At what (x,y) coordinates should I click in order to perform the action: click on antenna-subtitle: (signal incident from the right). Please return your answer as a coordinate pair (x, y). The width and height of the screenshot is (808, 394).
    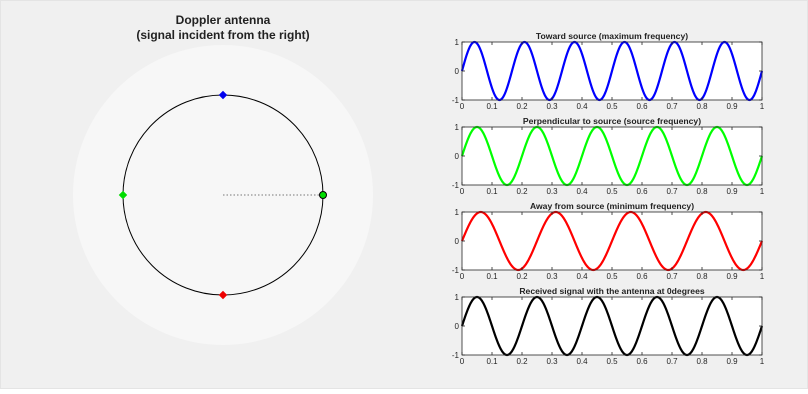
    Looking at the image, I should click on (222, 35).